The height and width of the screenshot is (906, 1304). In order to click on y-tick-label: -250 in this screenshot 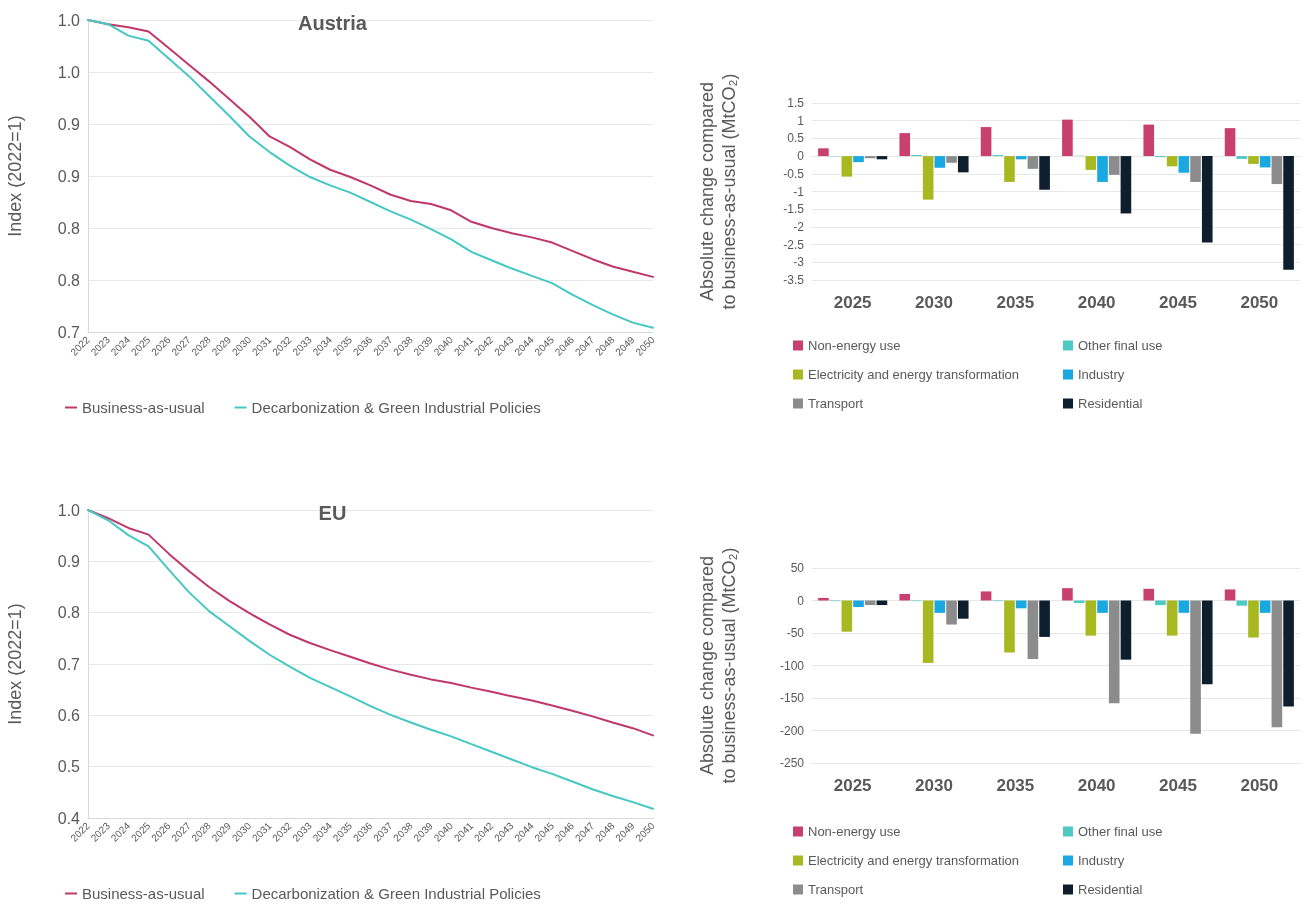, I will do `click(792, 763)`.